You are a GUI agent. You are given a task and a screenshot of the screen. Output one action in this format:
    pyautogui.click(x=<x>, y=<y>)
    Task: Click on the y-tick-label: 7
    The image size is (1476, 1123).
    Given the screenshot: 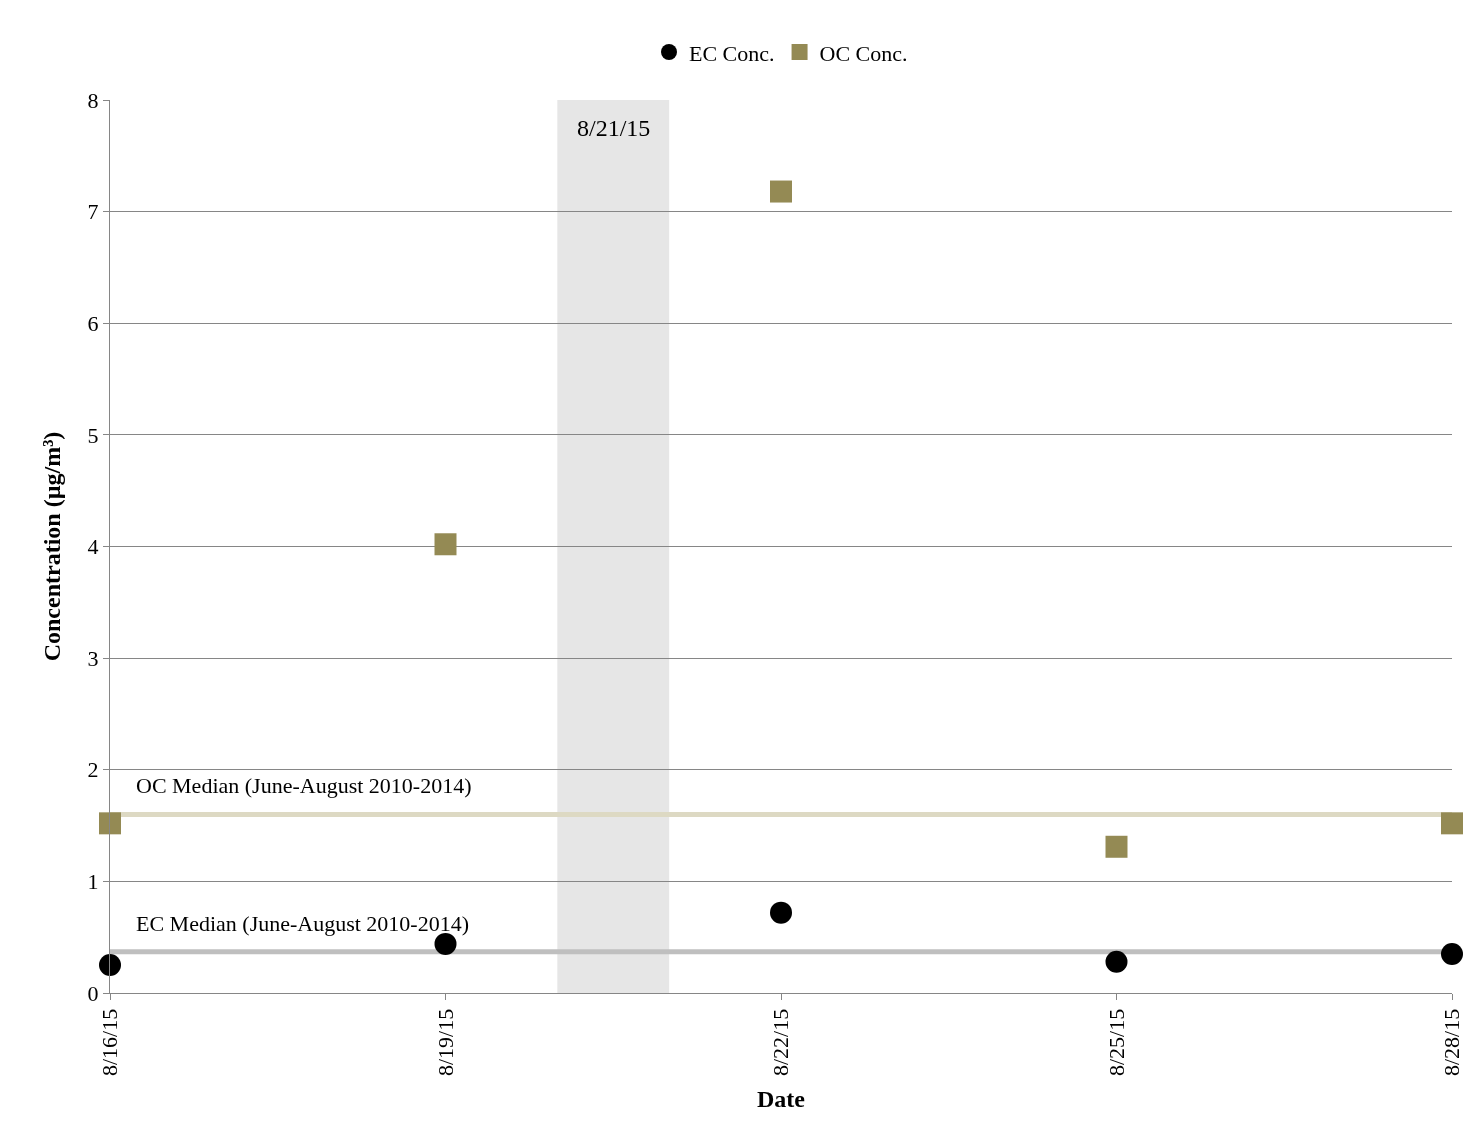 What is the action you would take?
    pyautogui.click(x=93, y=212)
    